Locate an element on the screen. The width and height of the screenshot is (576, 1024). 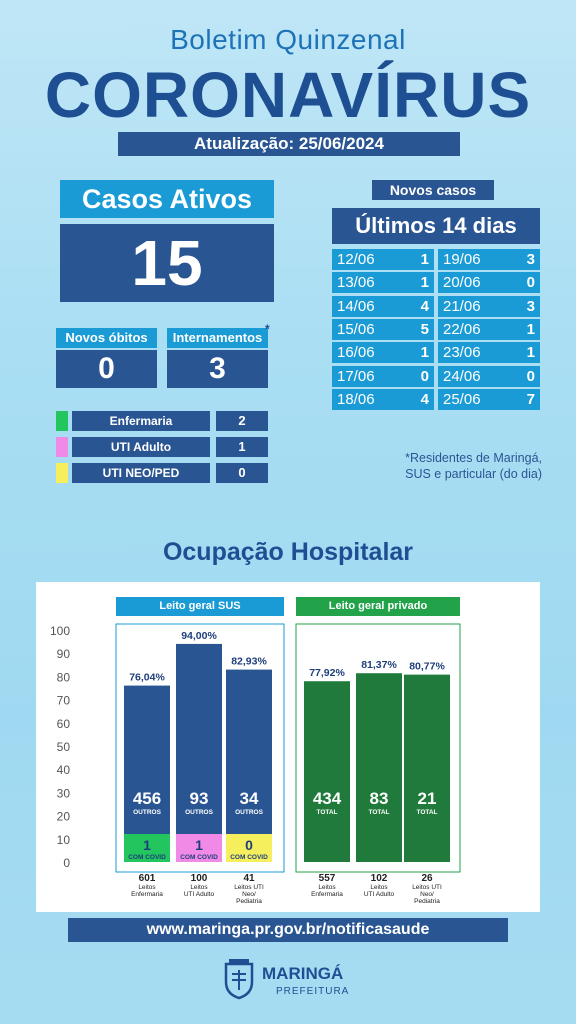
bar-total: 26 is located at coordinates (427, 878).